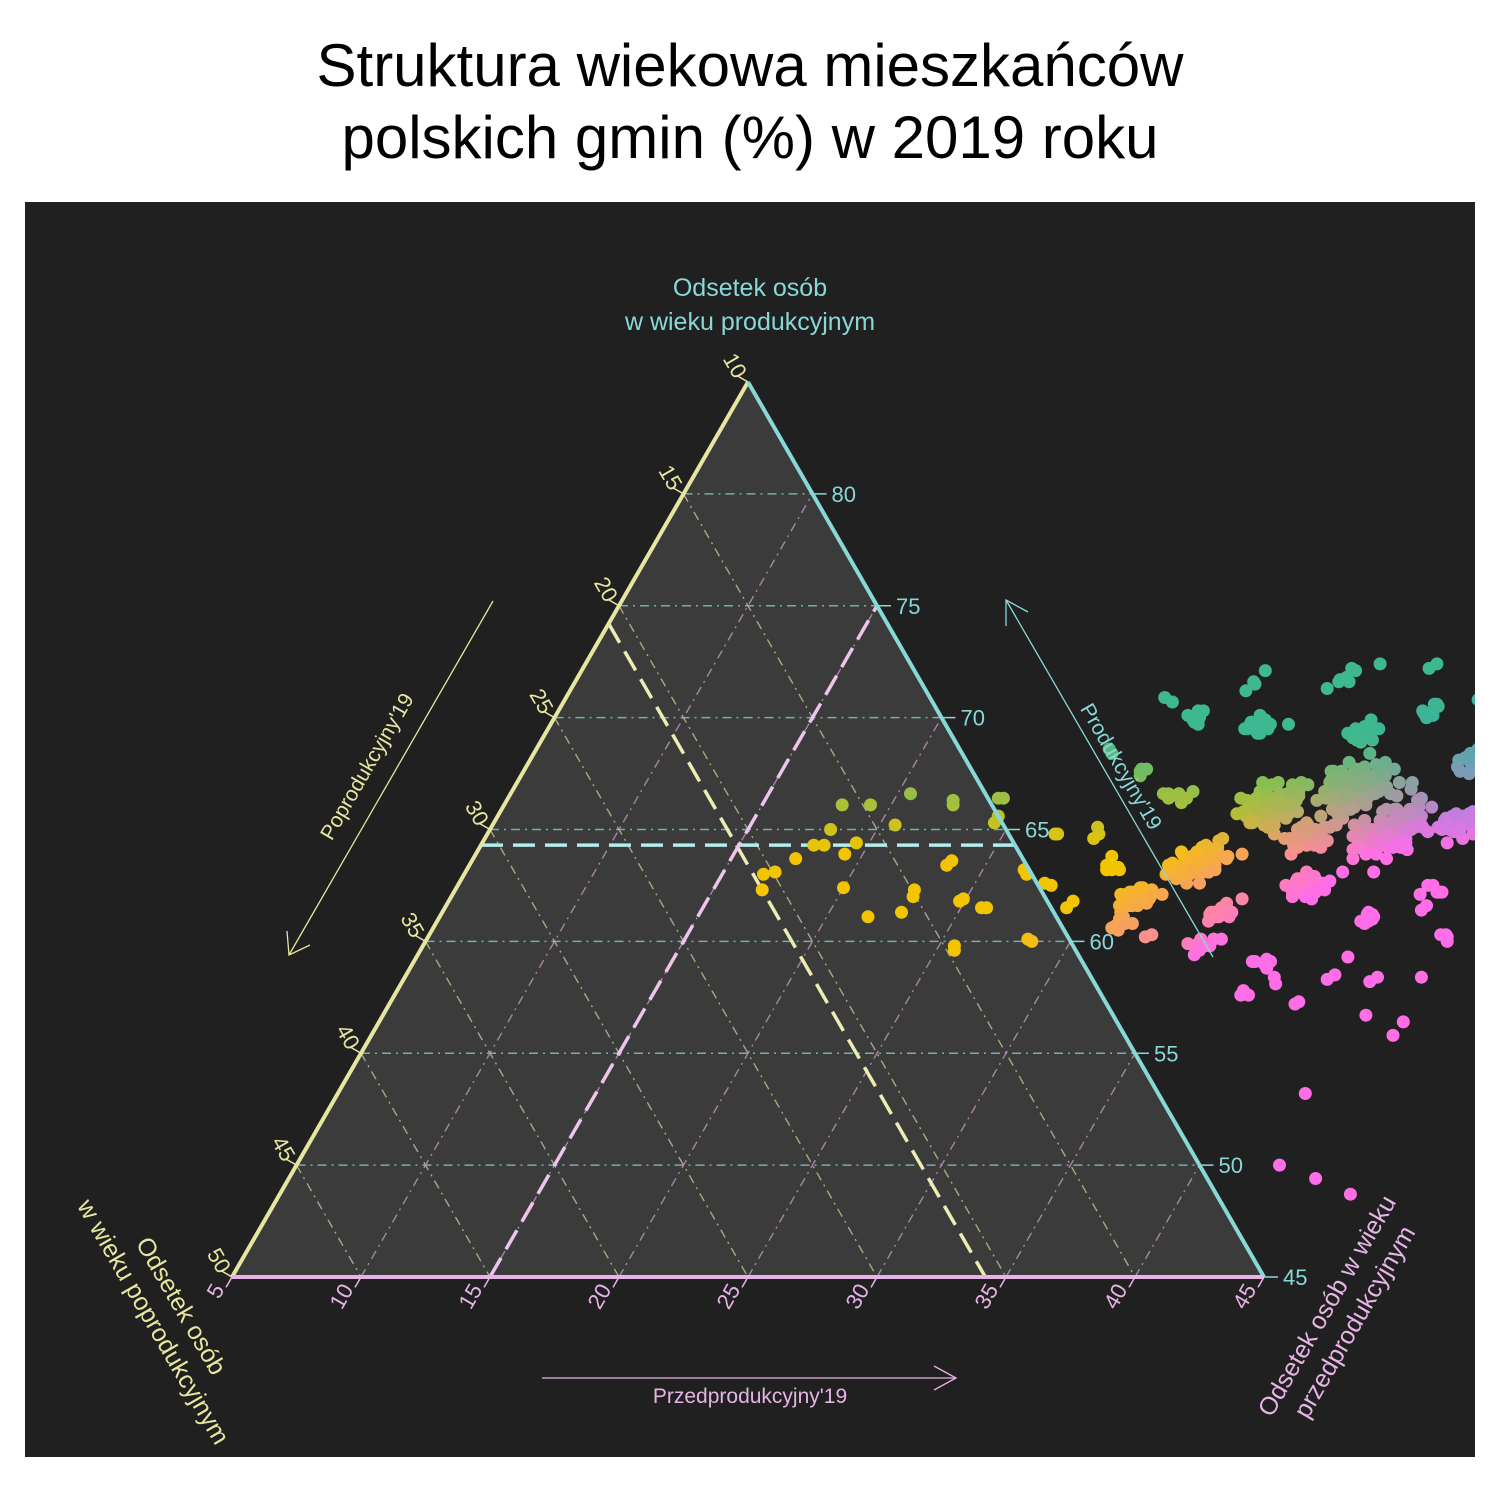 This screenshot has height=1500, width=1500. Describe the element at coordinates (1166, 1053) in the screenshot. I see `tick-label-produkcyjny: 55` at that location.